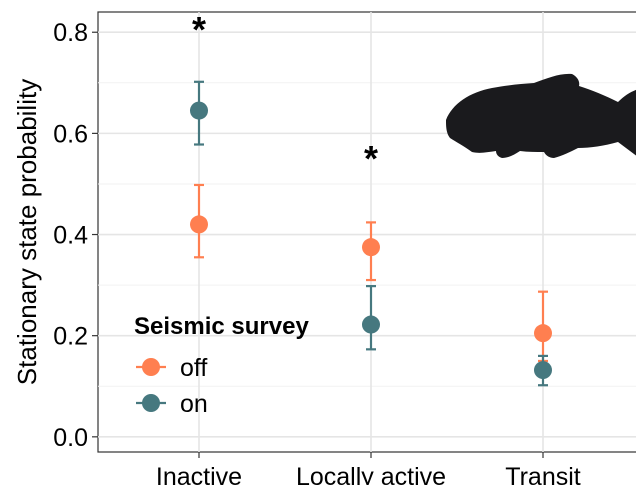  Describe the element at coordinates (70, 134) in the screenshot. I see `y-tick-label: 0.6` at that location.